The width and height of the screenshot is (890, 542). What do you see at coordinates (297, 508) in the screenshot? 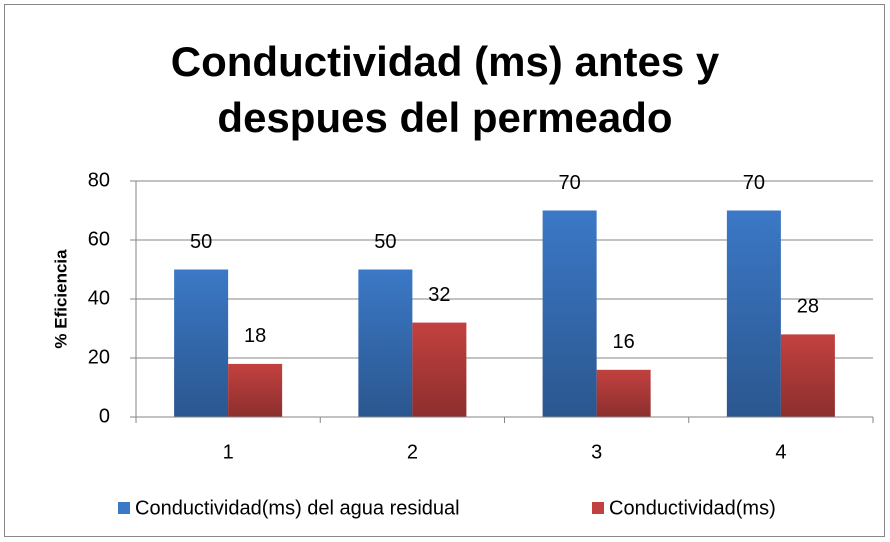
I see `legend-label: Conductividad(ms) del agua residual` at bounding box center [297, 508].